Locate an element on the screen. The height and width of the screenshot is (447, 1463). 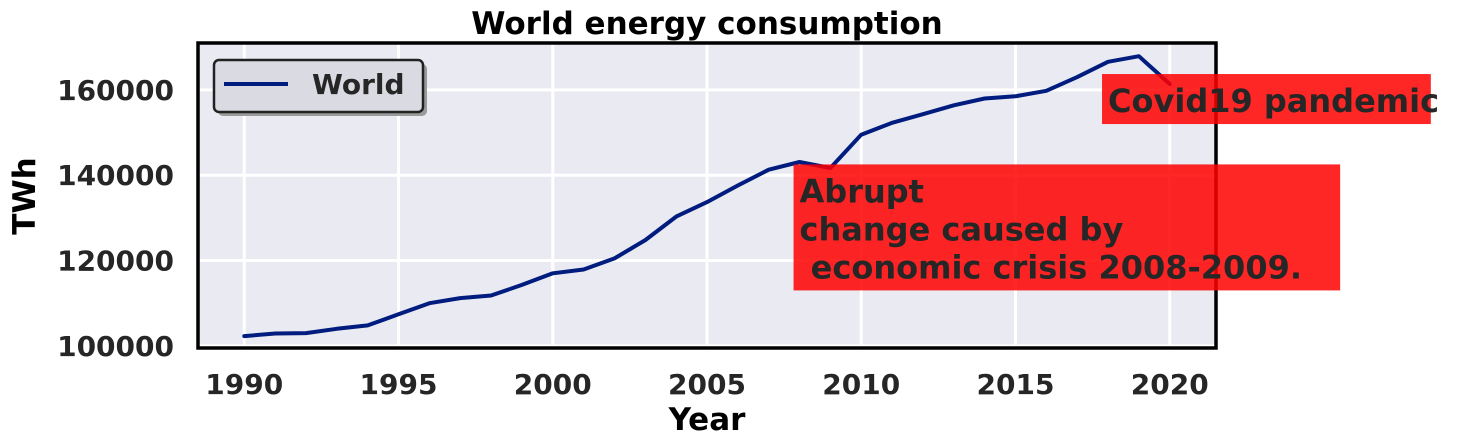
x-tick-label: 2000 is located at coordinates (553, 384).